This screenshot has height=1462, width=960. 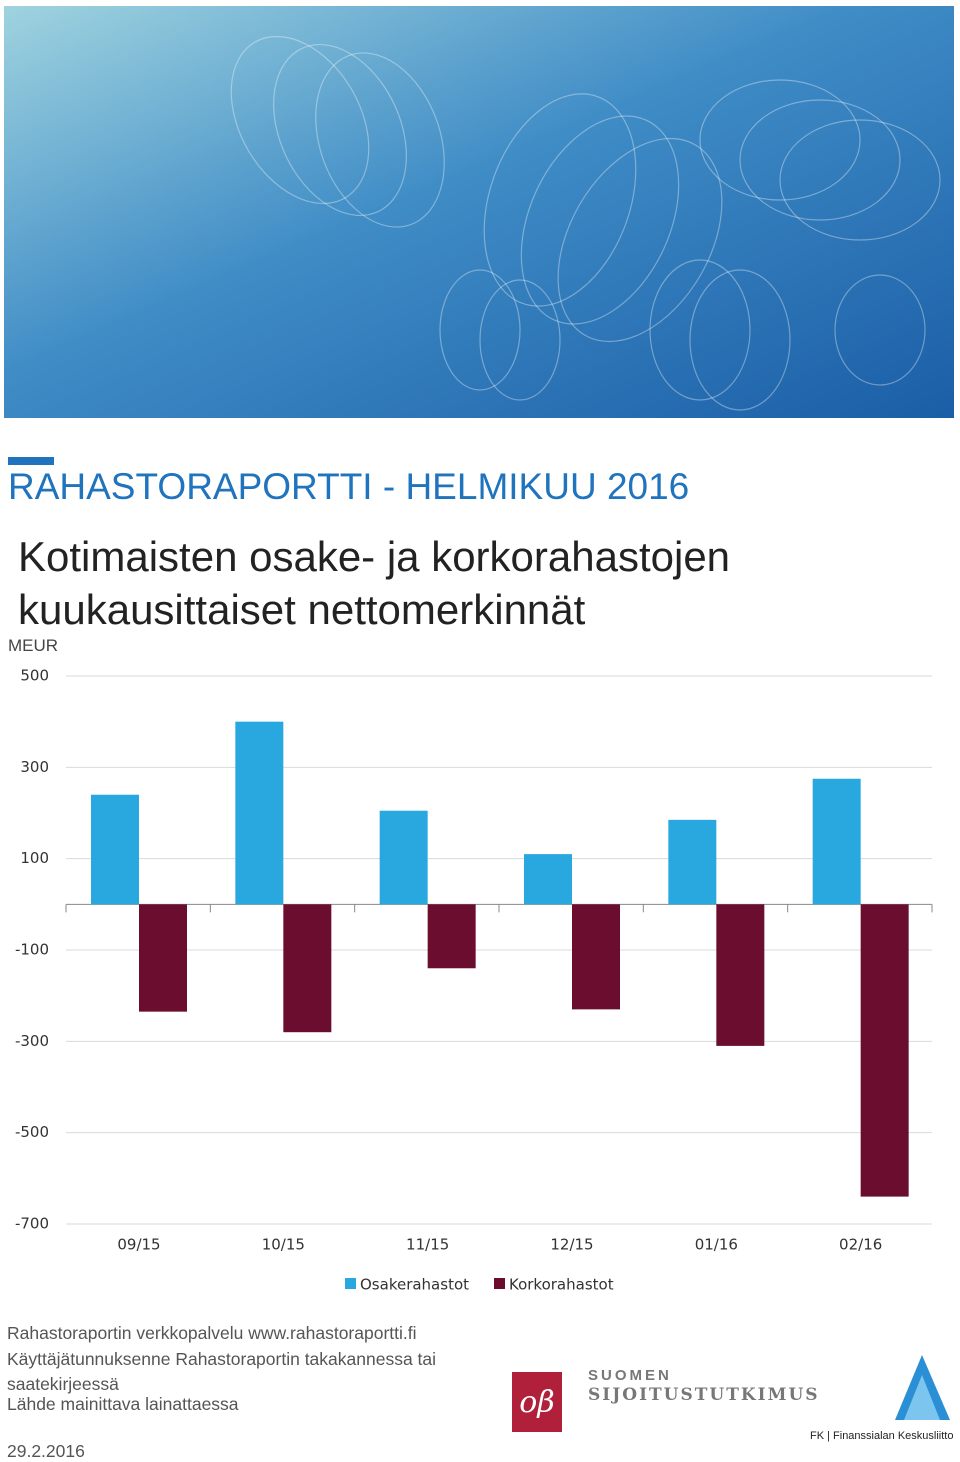 I want to click on footer-line: Lähde mainittava lainattaessa, so click(x=123, y=1404).